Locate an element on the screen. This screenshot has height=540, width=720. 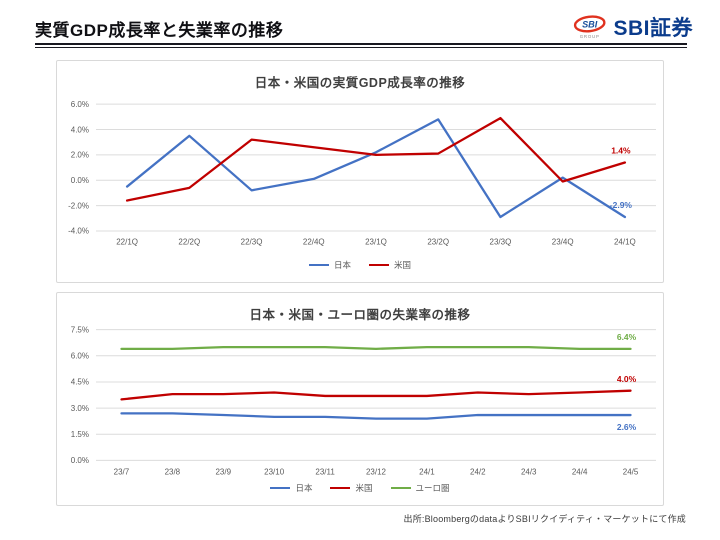
x-tick-label: 23/8 is located at coordinates (173, 471).